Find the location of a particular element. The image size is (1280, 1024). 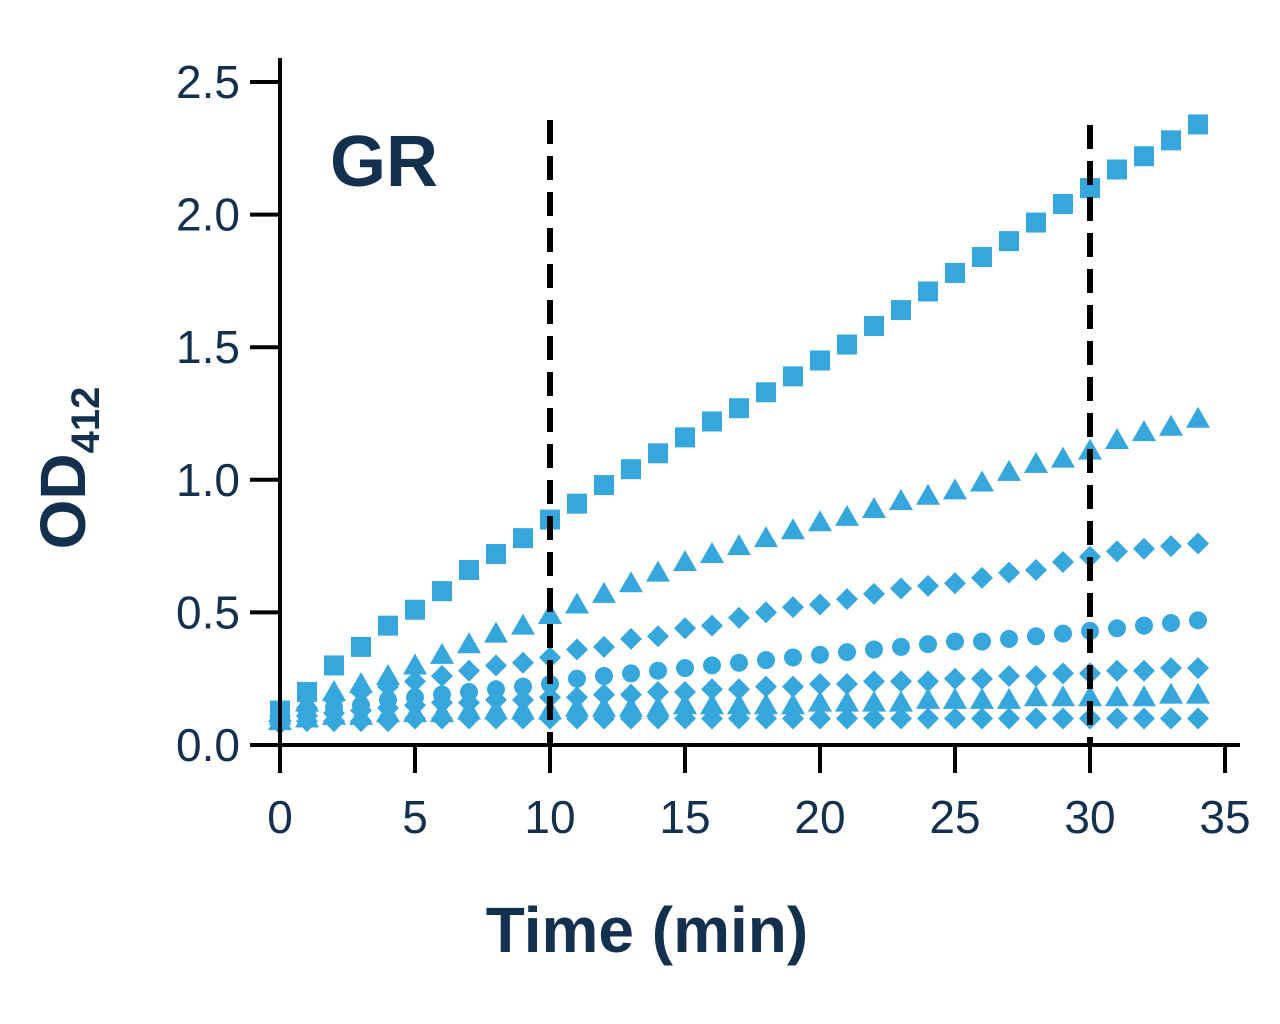

y-tick-label: 1.0 is located at coordinates (208, 480).